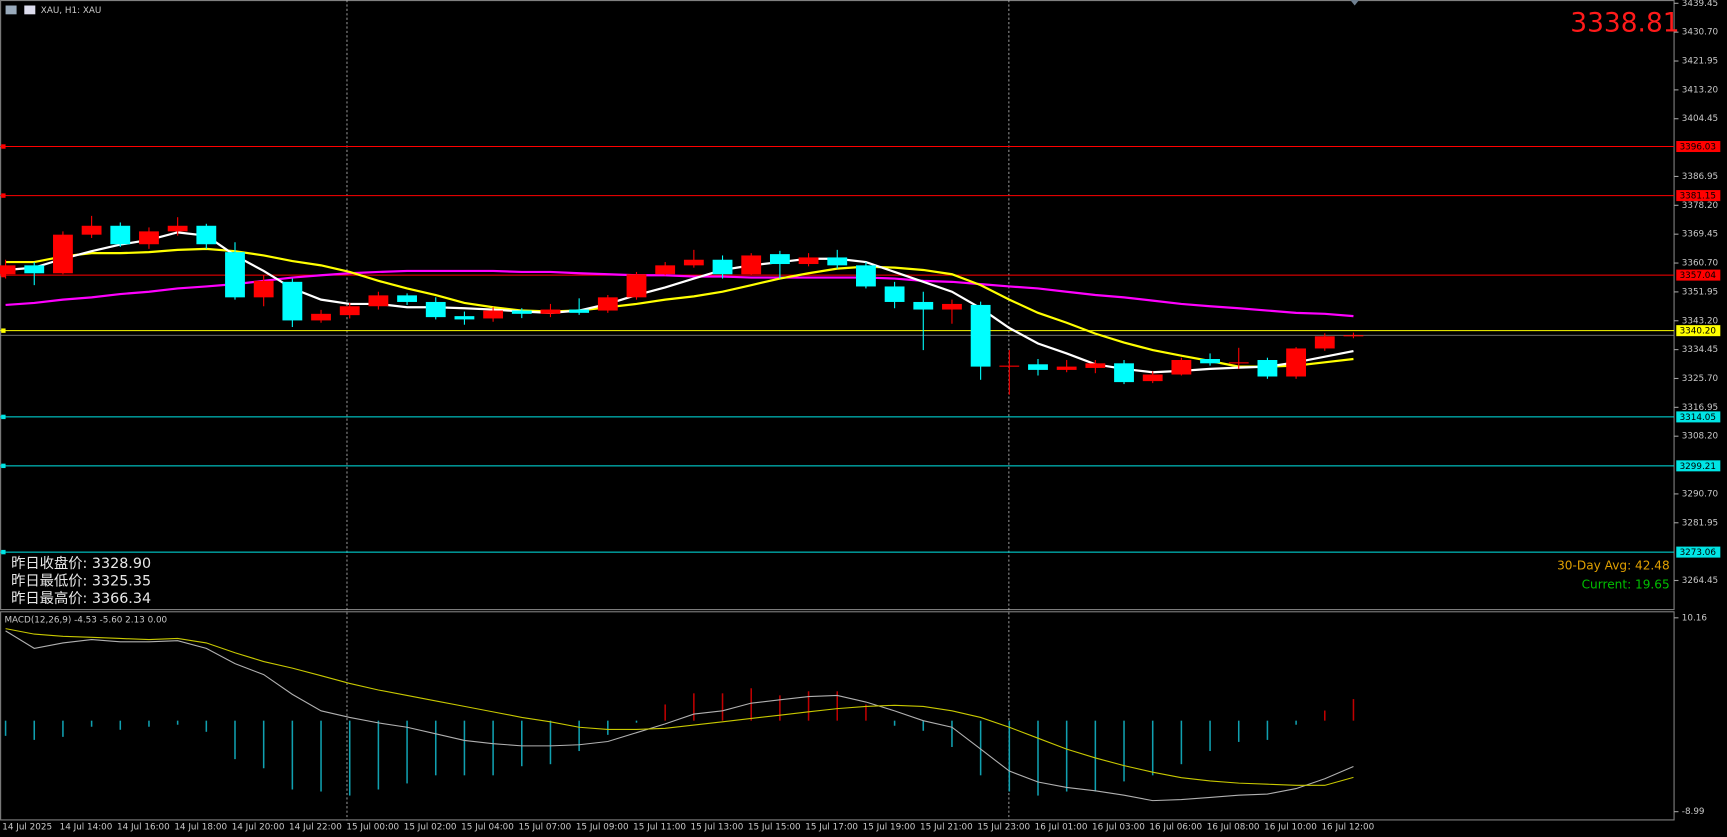 The height and width of the screenshot is (837, 1727). What do you see at coordinates (1700, 379) in the screenshot?
I see `y-tick-label: 3325.70` at bounding box center [1700, 379].